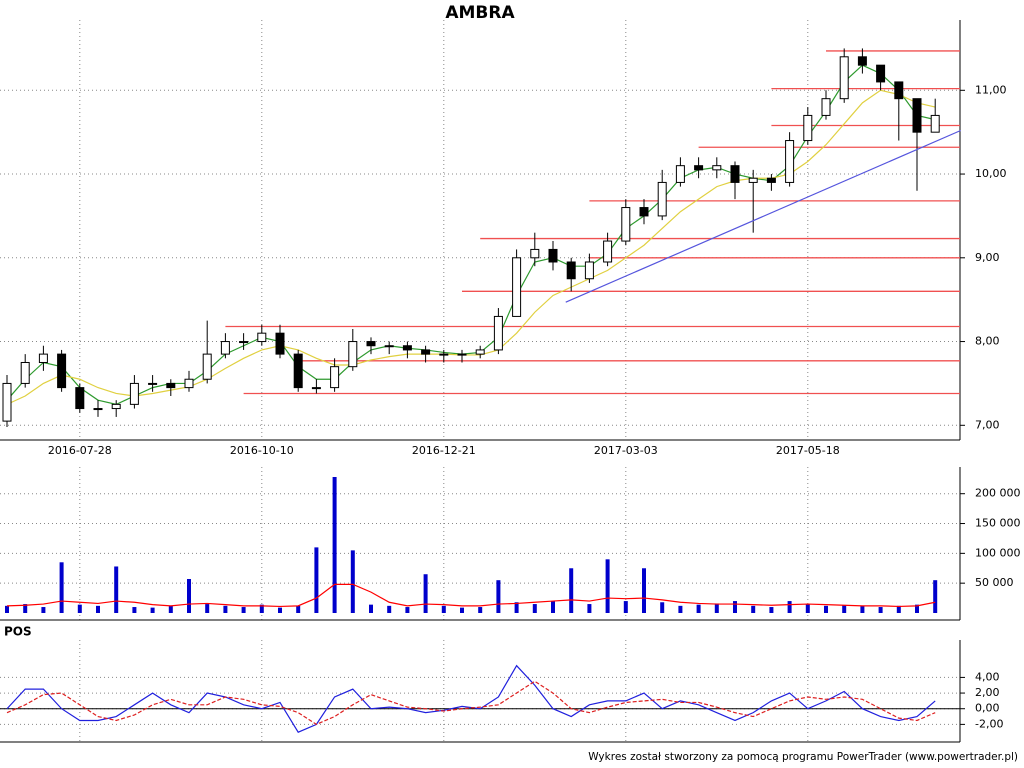 The width and height of the screenshot is (1024, 768). What do you see at coordinates (444, 450) in the screenshot?
I see `x-tick-label: 2016-12-21` at bounding box center [444, 450].